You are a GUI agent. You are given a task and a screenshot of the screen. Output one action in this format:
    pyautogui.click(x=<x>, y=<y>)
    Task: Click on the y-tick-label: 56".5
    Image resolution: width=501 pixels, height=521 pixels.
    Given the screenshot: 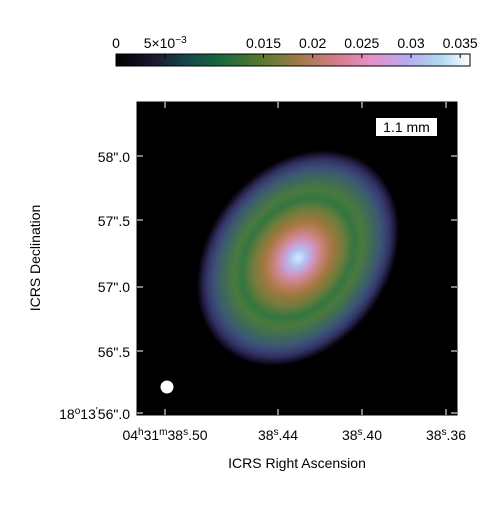 What is the action you would take?
    pyautogui.click(x=114, y=352)
    